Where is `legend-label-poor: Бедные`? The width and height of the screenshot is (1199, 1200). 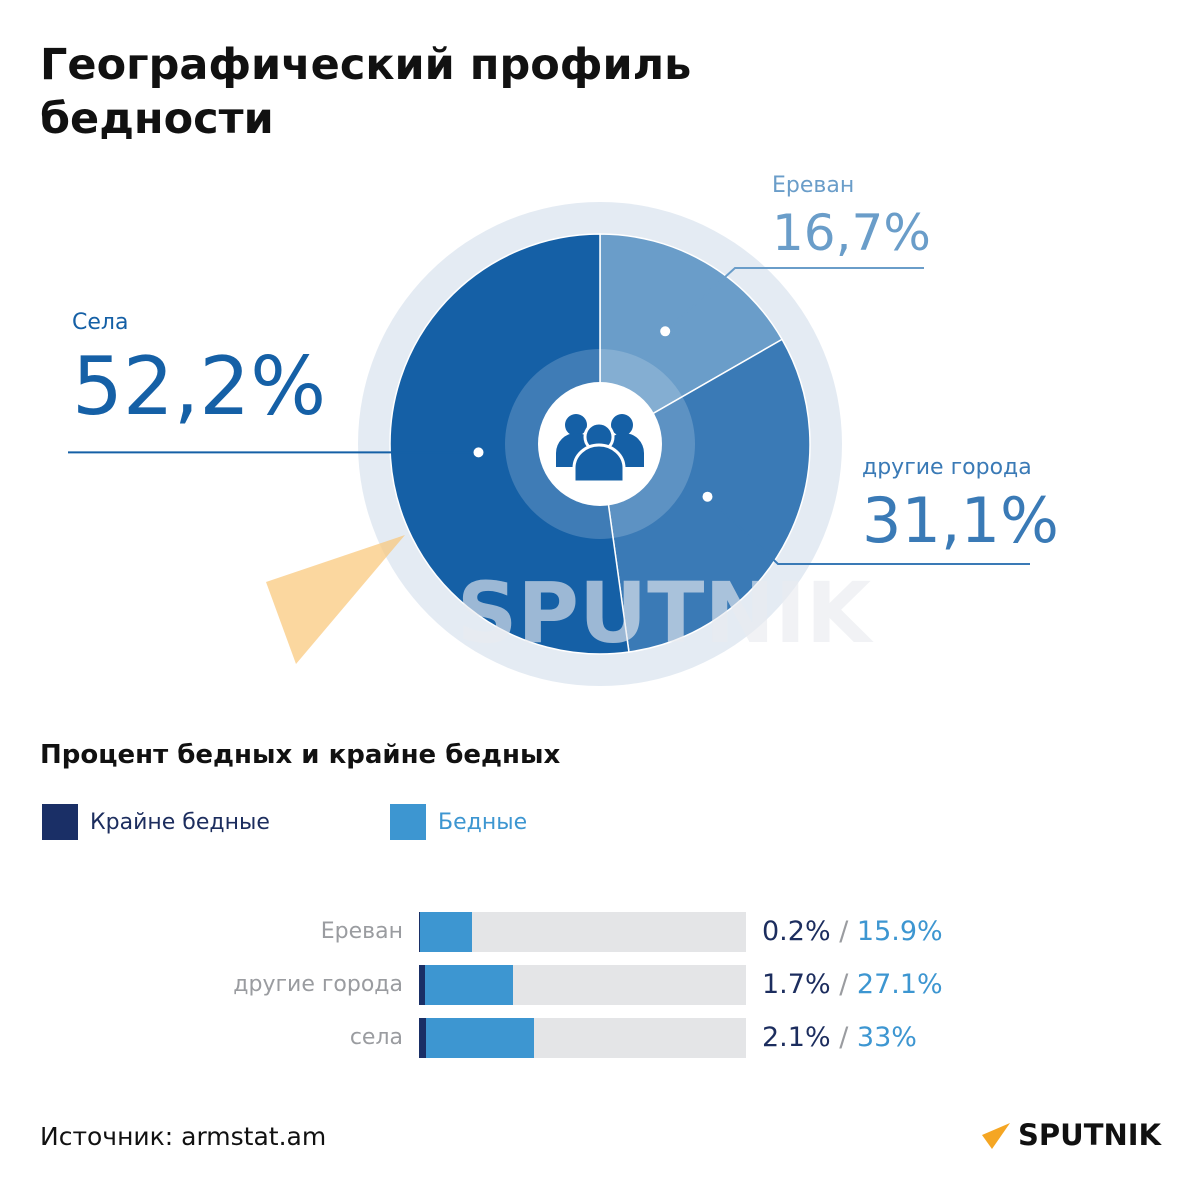
legend-label-poor: Бедные is located at coordinates (483, 822).